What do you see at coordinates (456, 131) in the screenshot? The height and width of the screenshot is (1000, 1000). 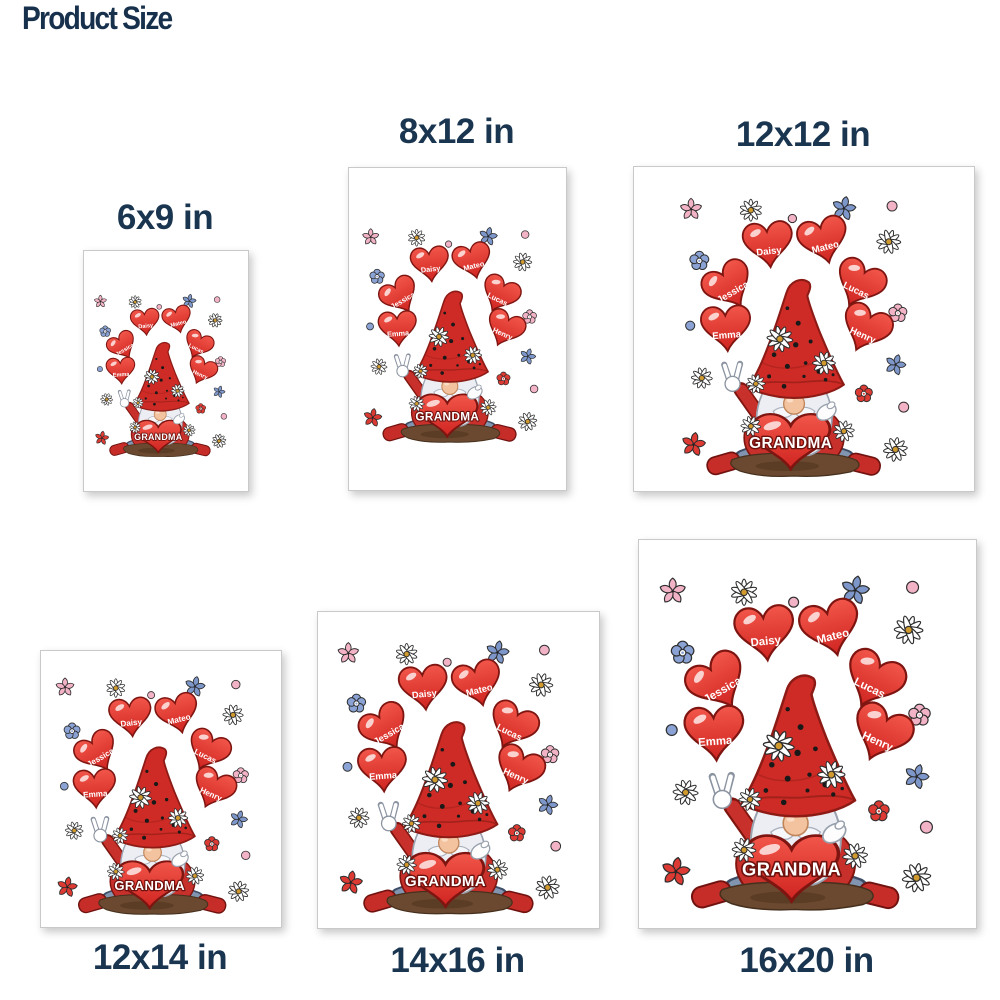 I see `size-label-8x12: 8x12 in` at bounding box center [456, 131].